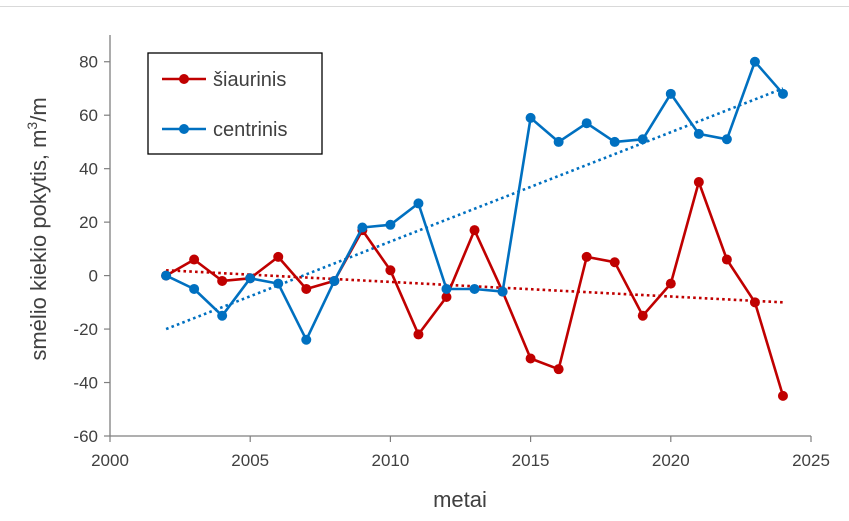 This screenshot has width=849, height=521. What do you see at coordinates (85, 329) in the screenshot?
I see `y-tick-label: -20` at bounding box center [85, 329].